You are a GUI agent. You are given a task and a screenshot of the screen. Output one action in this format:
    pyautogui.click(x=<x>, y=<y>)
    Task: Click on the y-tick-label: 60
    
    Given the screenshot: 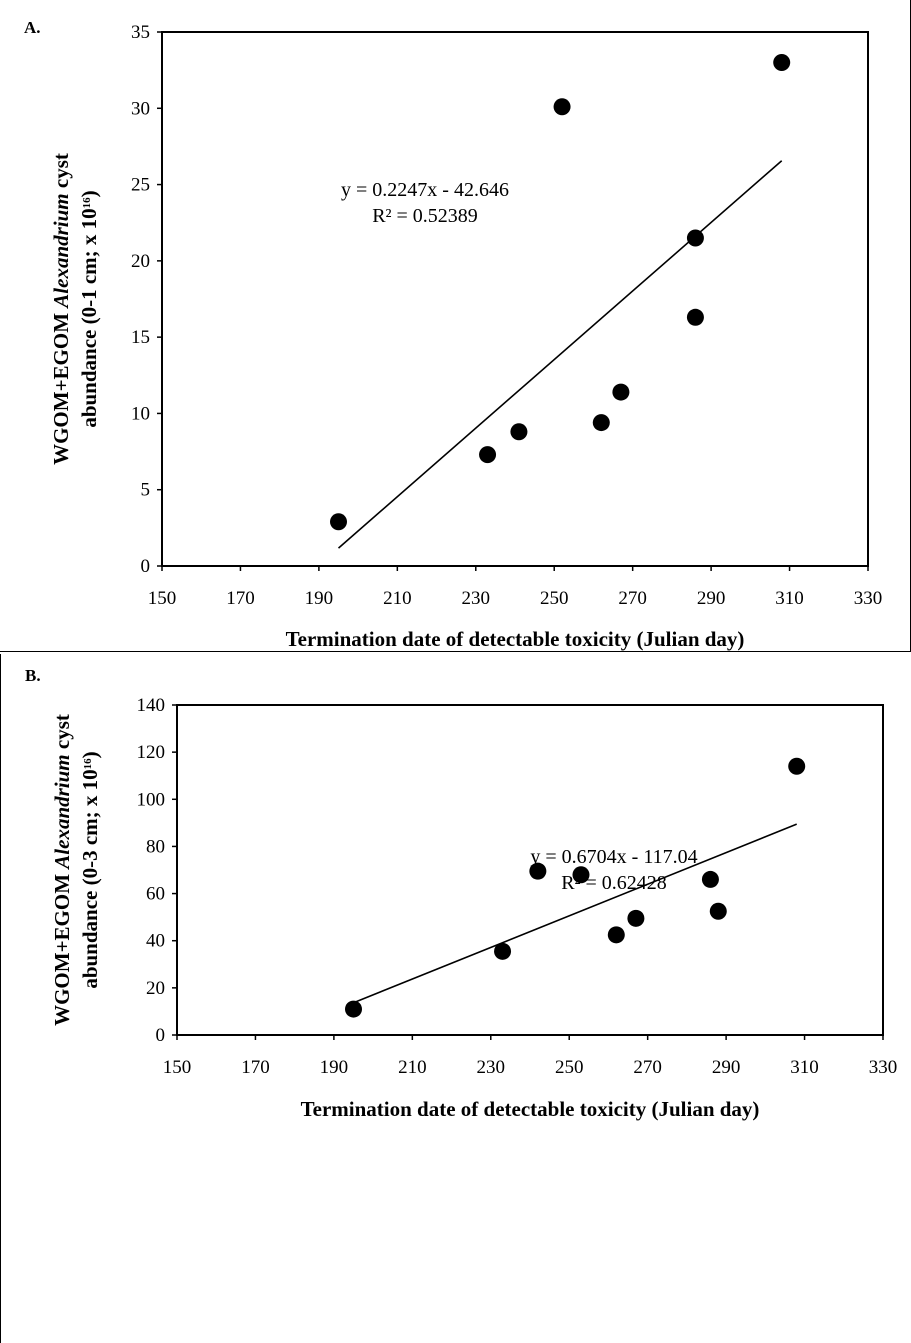 What is the action you would take?
    pyautogui.click(x=155, y=894)
    